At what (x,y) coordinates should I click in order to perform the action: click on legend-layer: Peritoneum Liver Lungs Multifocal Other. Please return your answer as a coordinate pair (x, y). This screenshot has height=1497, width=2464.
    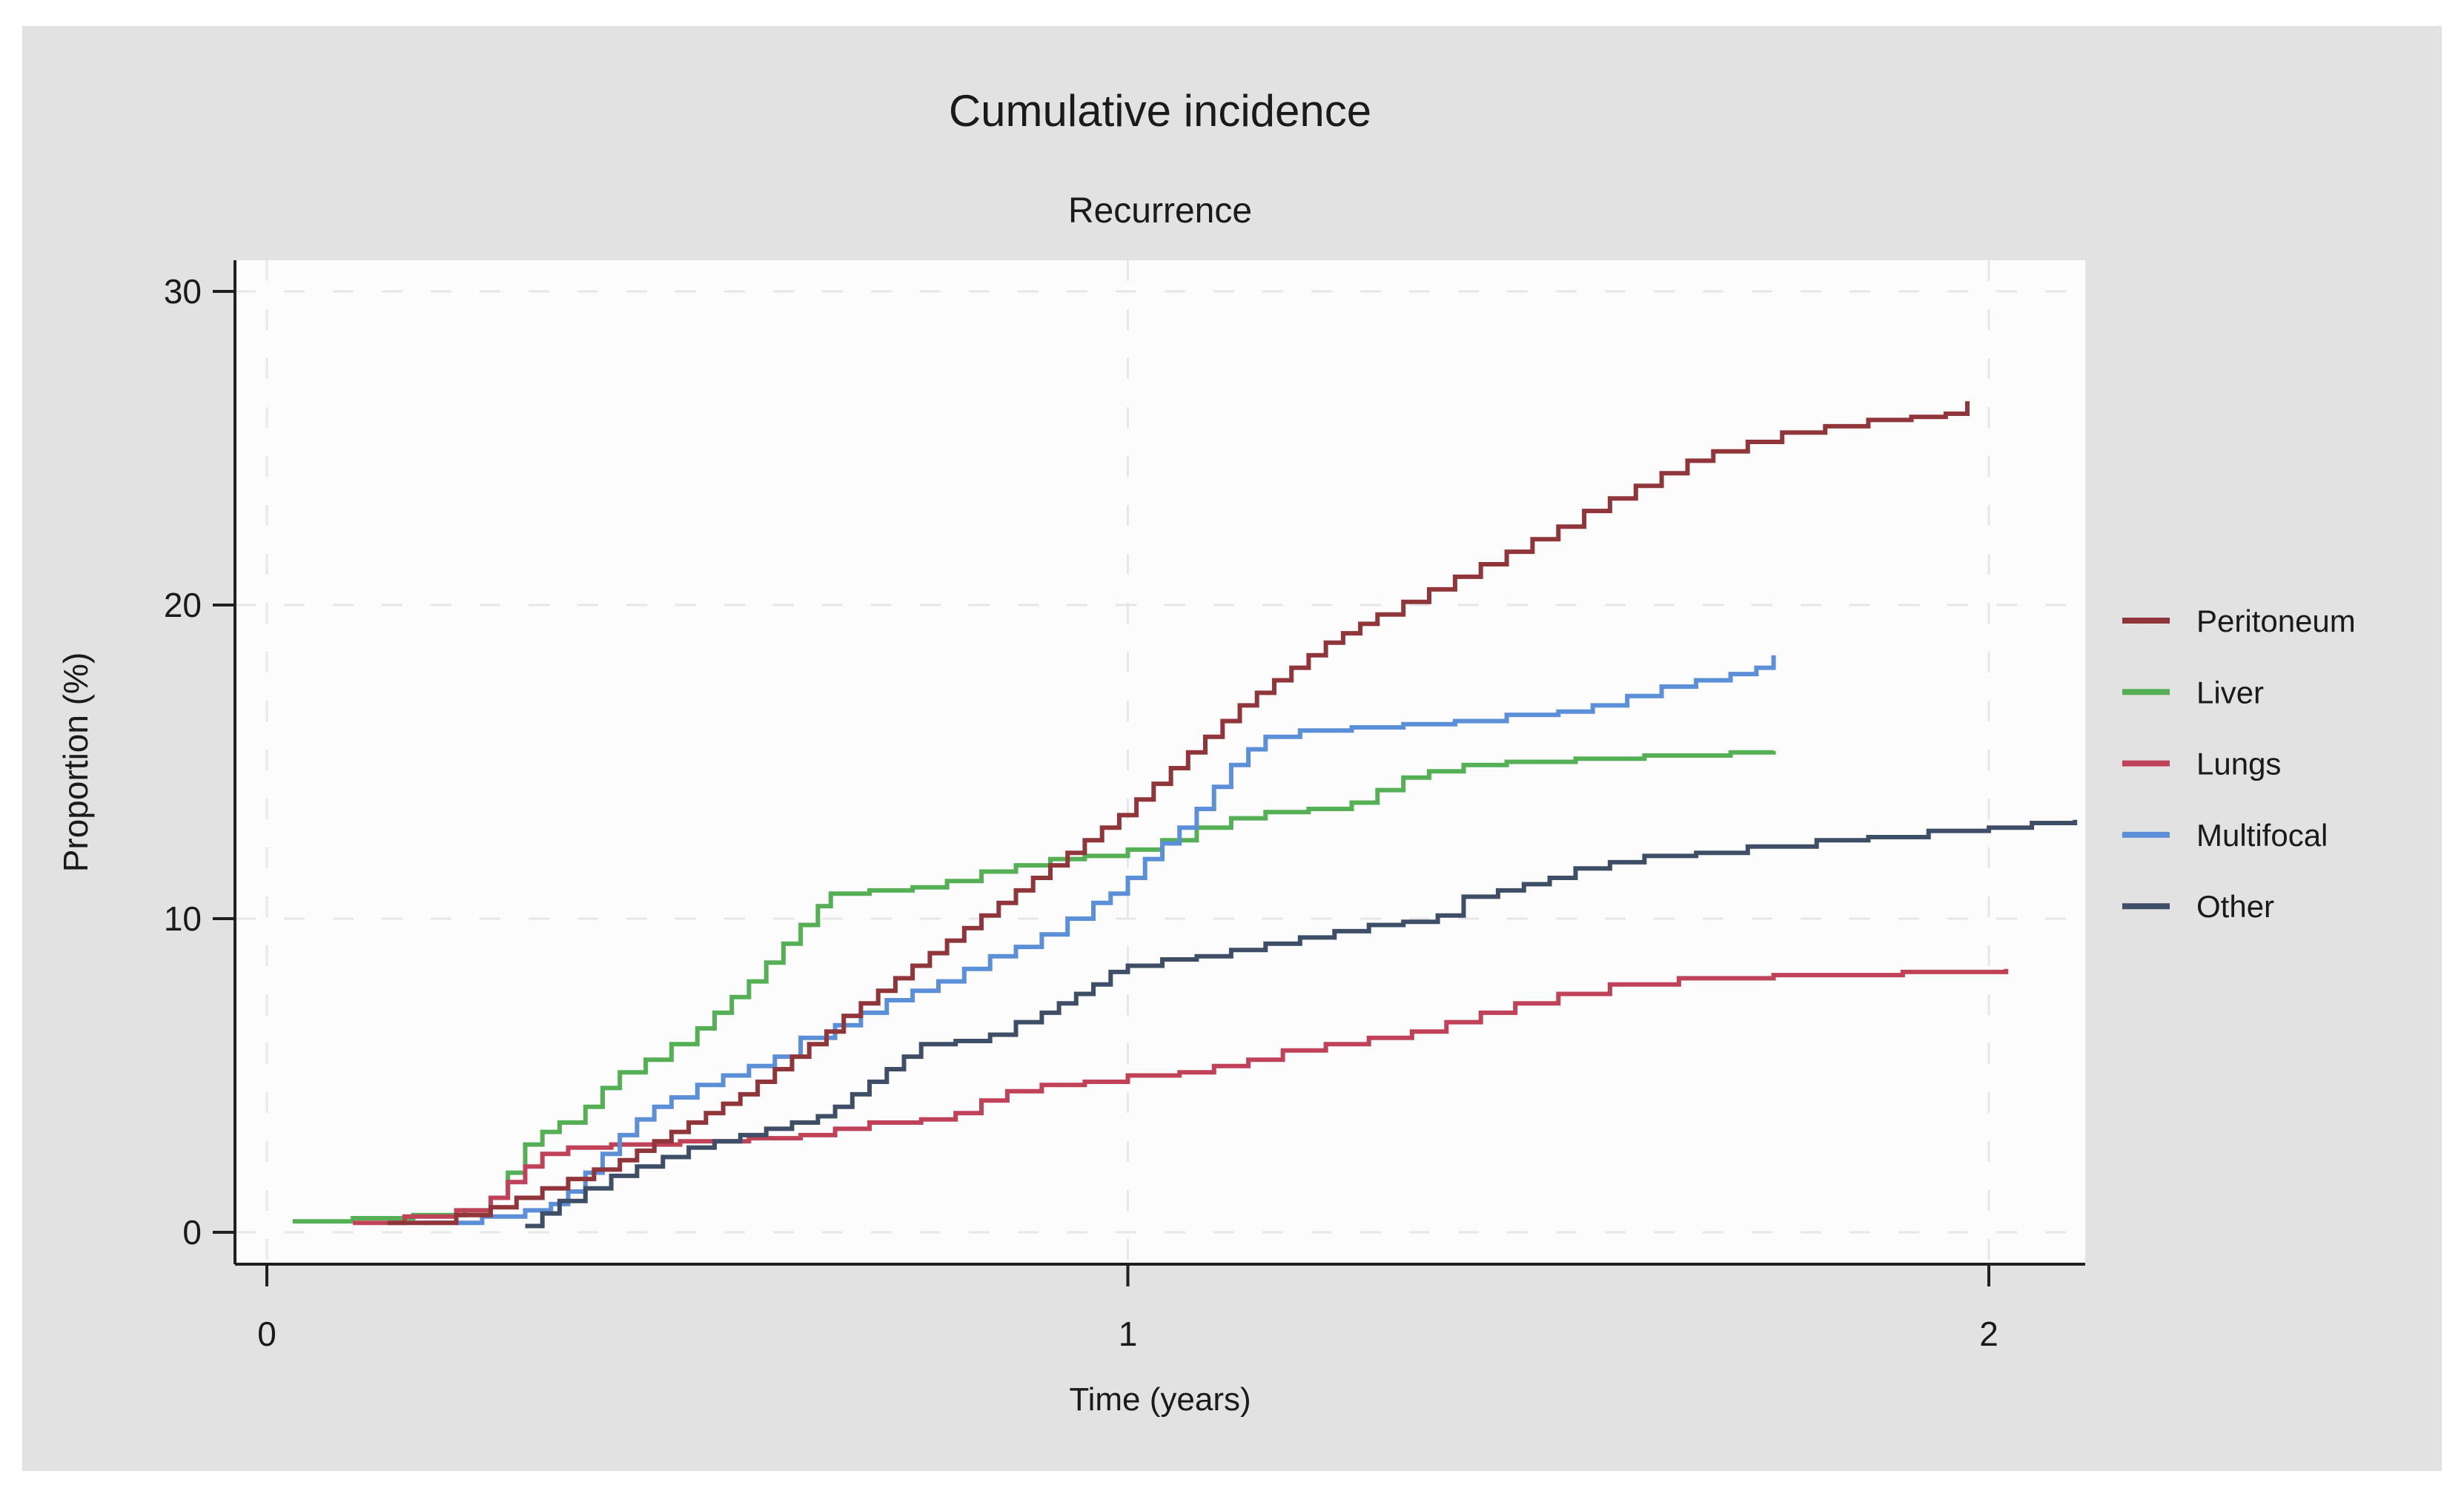
    Looking at the image, I should click on (2239, 764).